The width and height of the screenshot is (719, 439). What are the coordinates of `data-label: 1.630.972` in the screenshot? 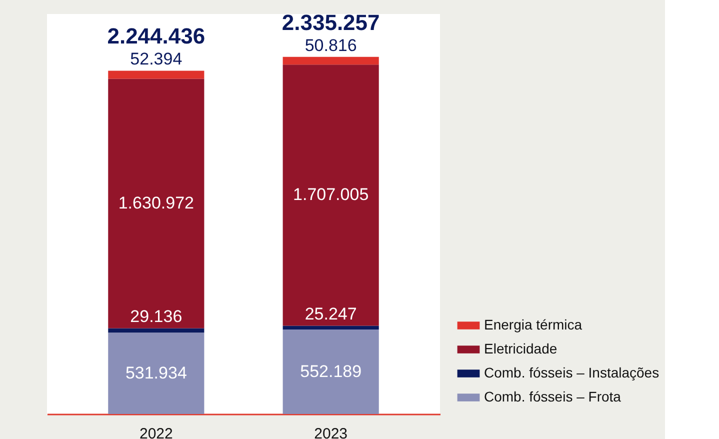 It's located at (156, 202).